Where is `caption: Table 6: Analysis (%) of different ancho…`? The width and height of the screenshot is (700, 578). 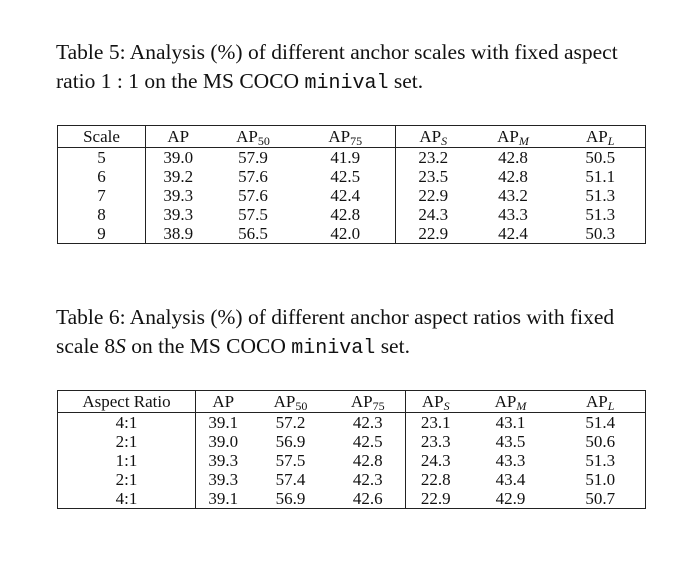 caption: Table 6: Analysis (%) of different ancho… is located at coordinates (354, 333).